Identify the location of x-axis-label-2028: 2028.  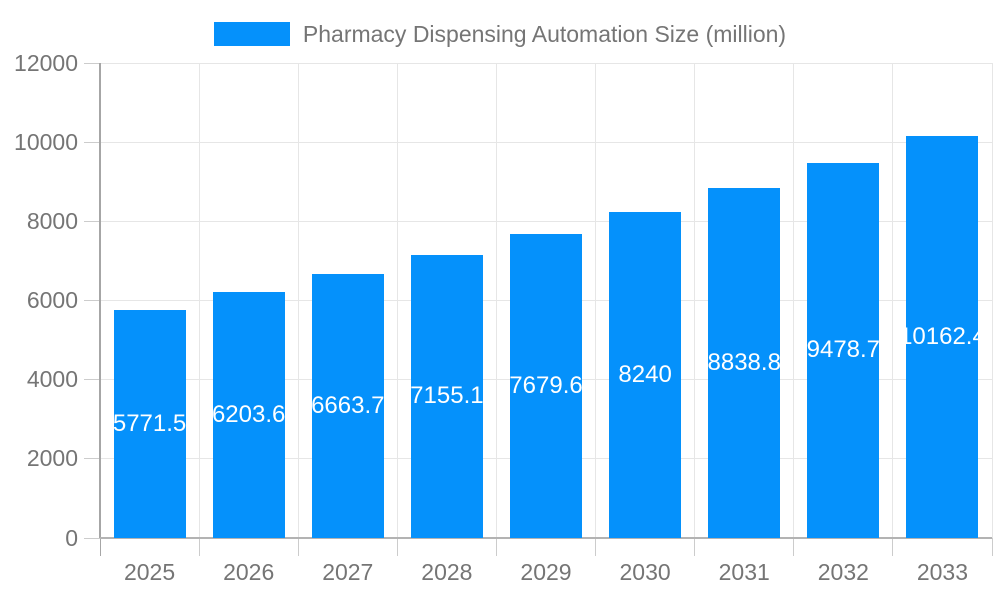
(447, 572).